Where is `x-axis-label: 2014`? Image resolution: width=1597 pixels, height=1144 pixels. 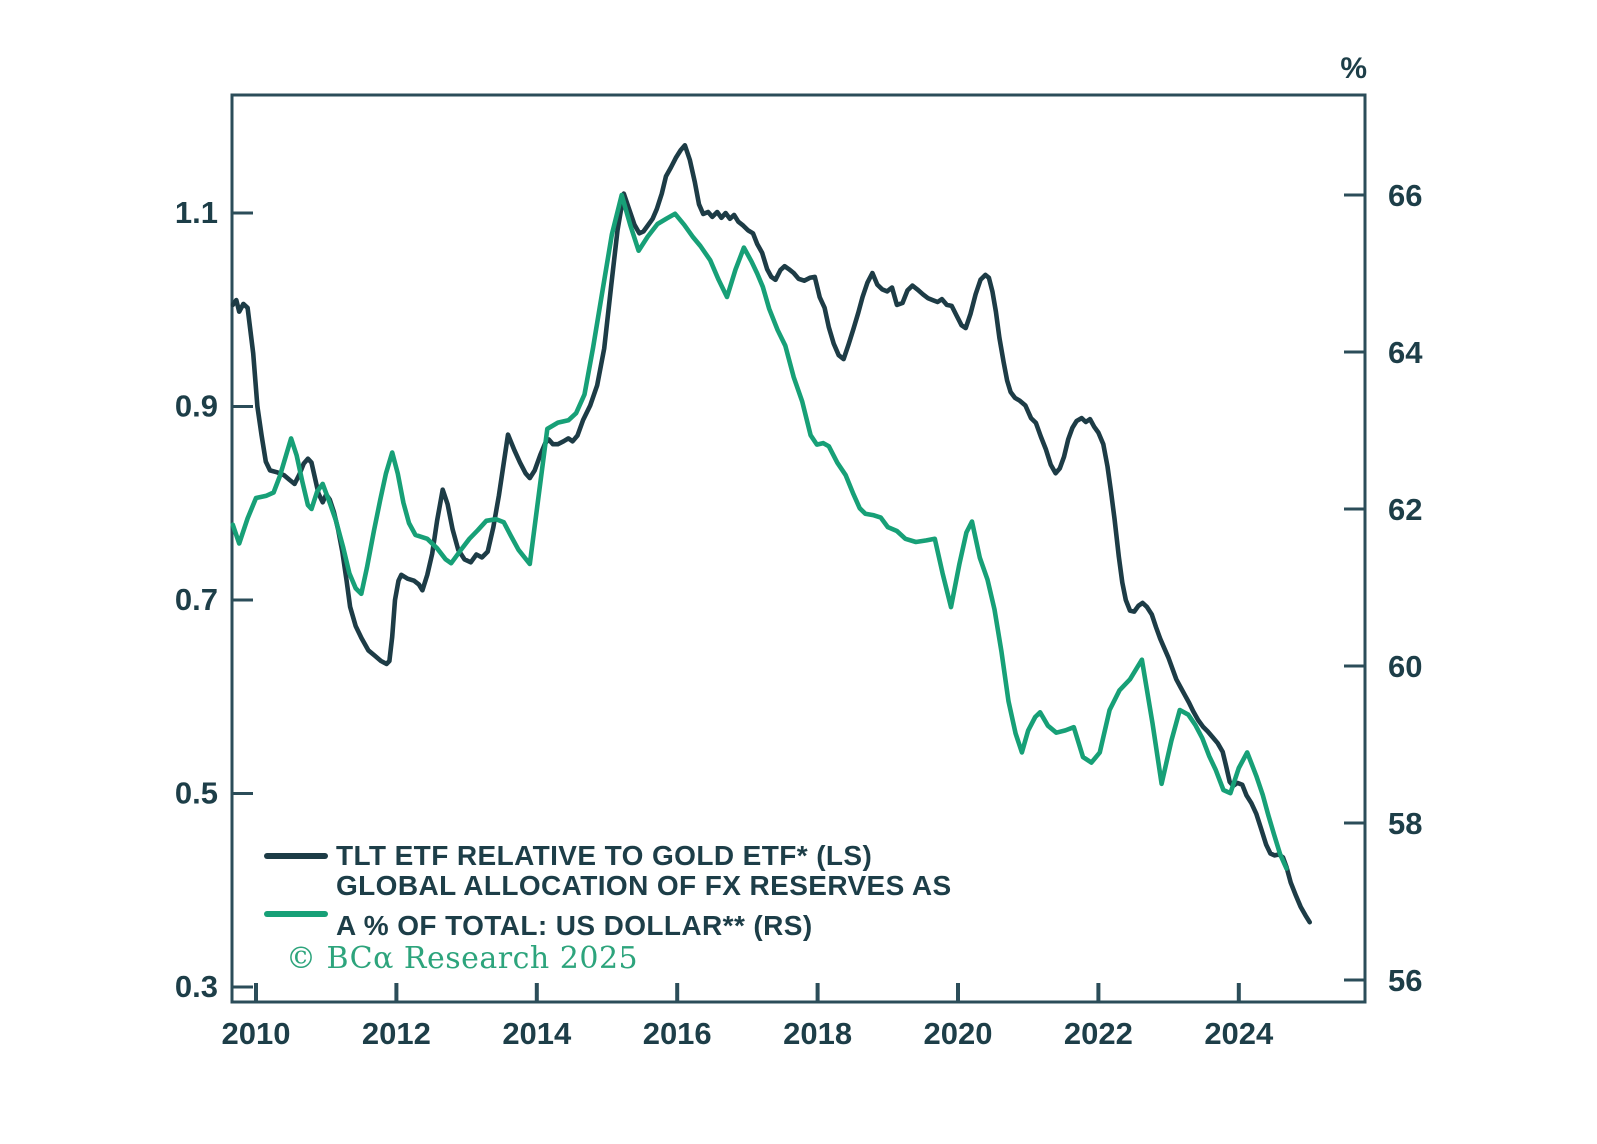 x-axis-label: 2014 is located at coordinates (537, 1033).